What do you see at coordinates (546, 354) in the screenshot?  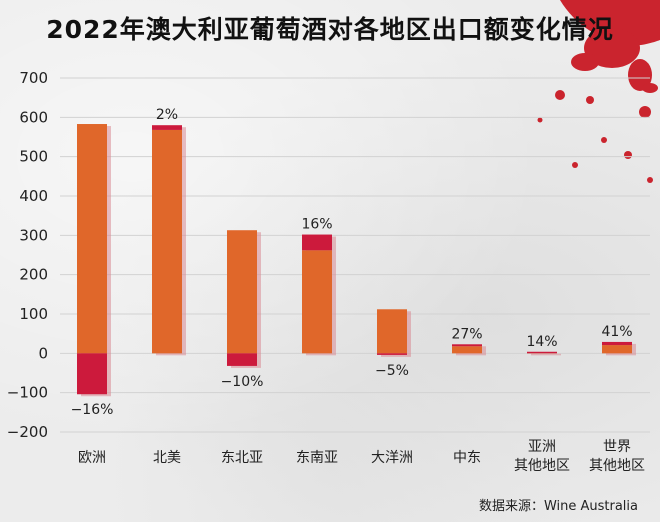 I see `bar-shadow` at bounding box center [546, 354].